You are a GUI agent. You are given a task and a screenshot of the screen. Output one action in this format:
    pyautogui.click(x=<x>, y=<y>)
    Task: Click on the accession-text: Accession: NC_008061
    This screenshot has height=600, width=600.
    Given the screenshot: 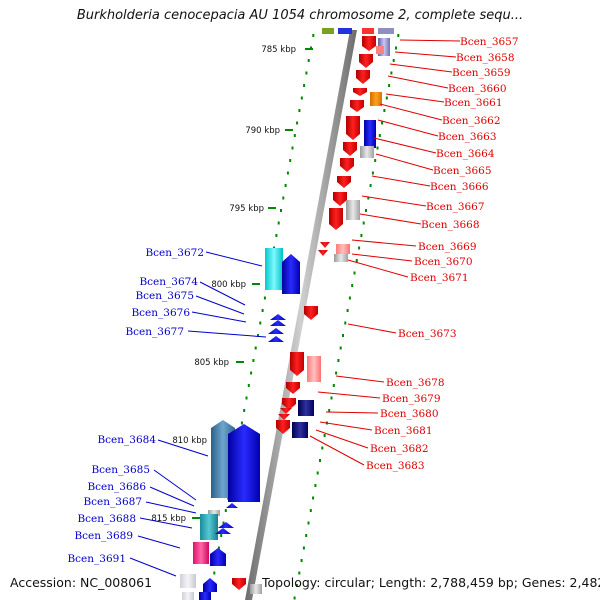 What is the action you would take?
    pyautogui.click(x=81, y=582)
    